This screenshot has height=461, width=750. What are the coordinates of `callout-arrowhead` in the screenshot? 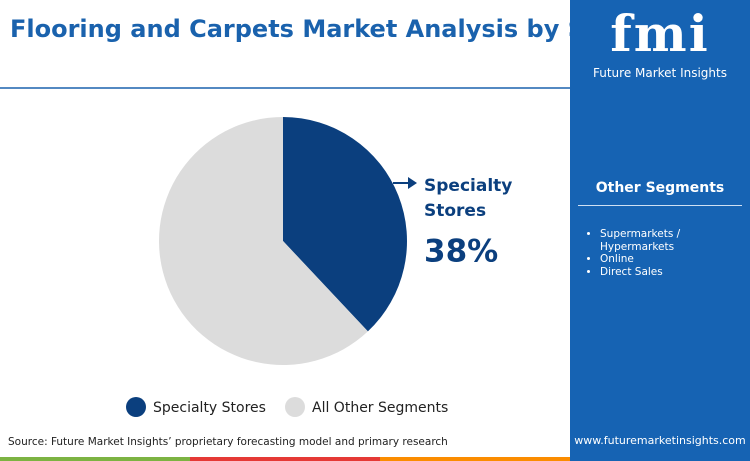 It's located at (412, 183).